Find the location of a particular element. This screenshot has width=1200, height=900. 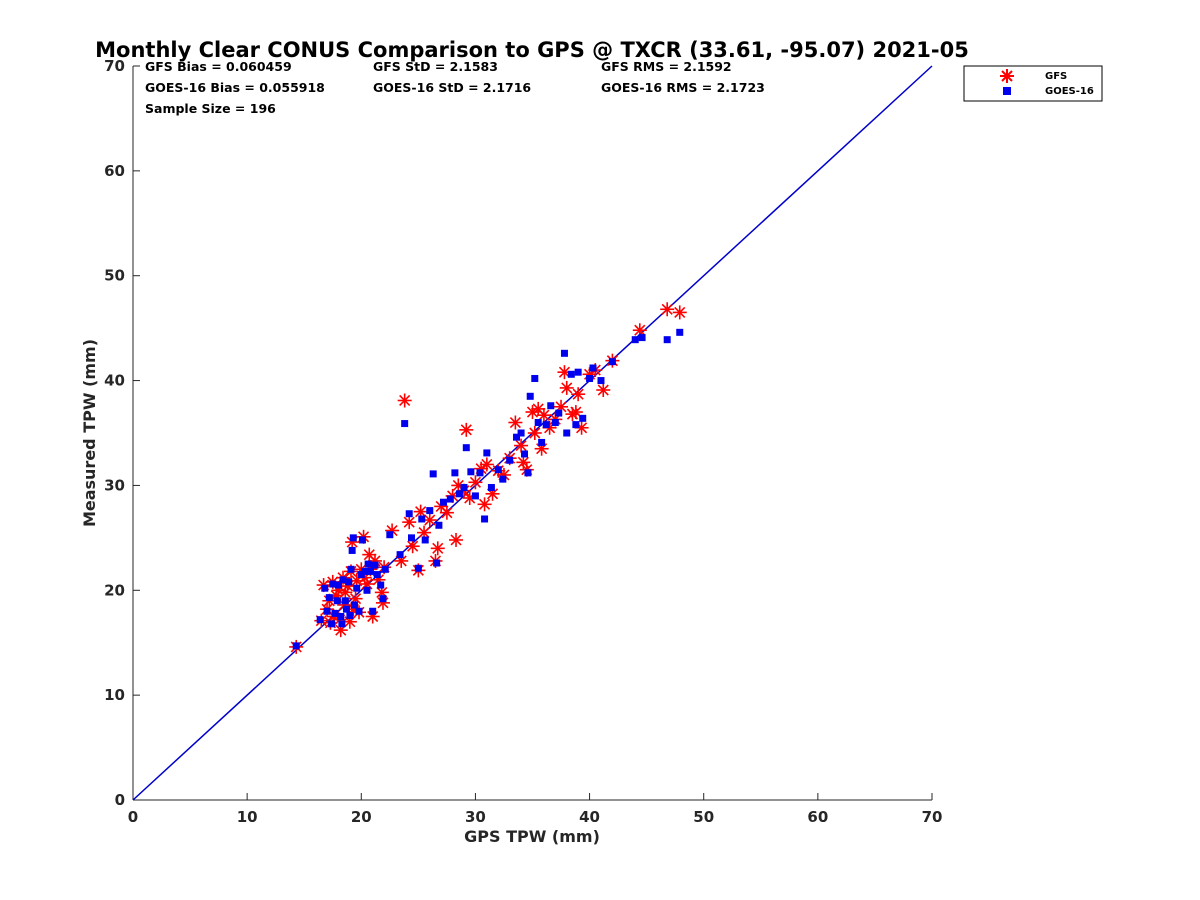

x-tick-label: 70 is located at coordinates (932, 817).